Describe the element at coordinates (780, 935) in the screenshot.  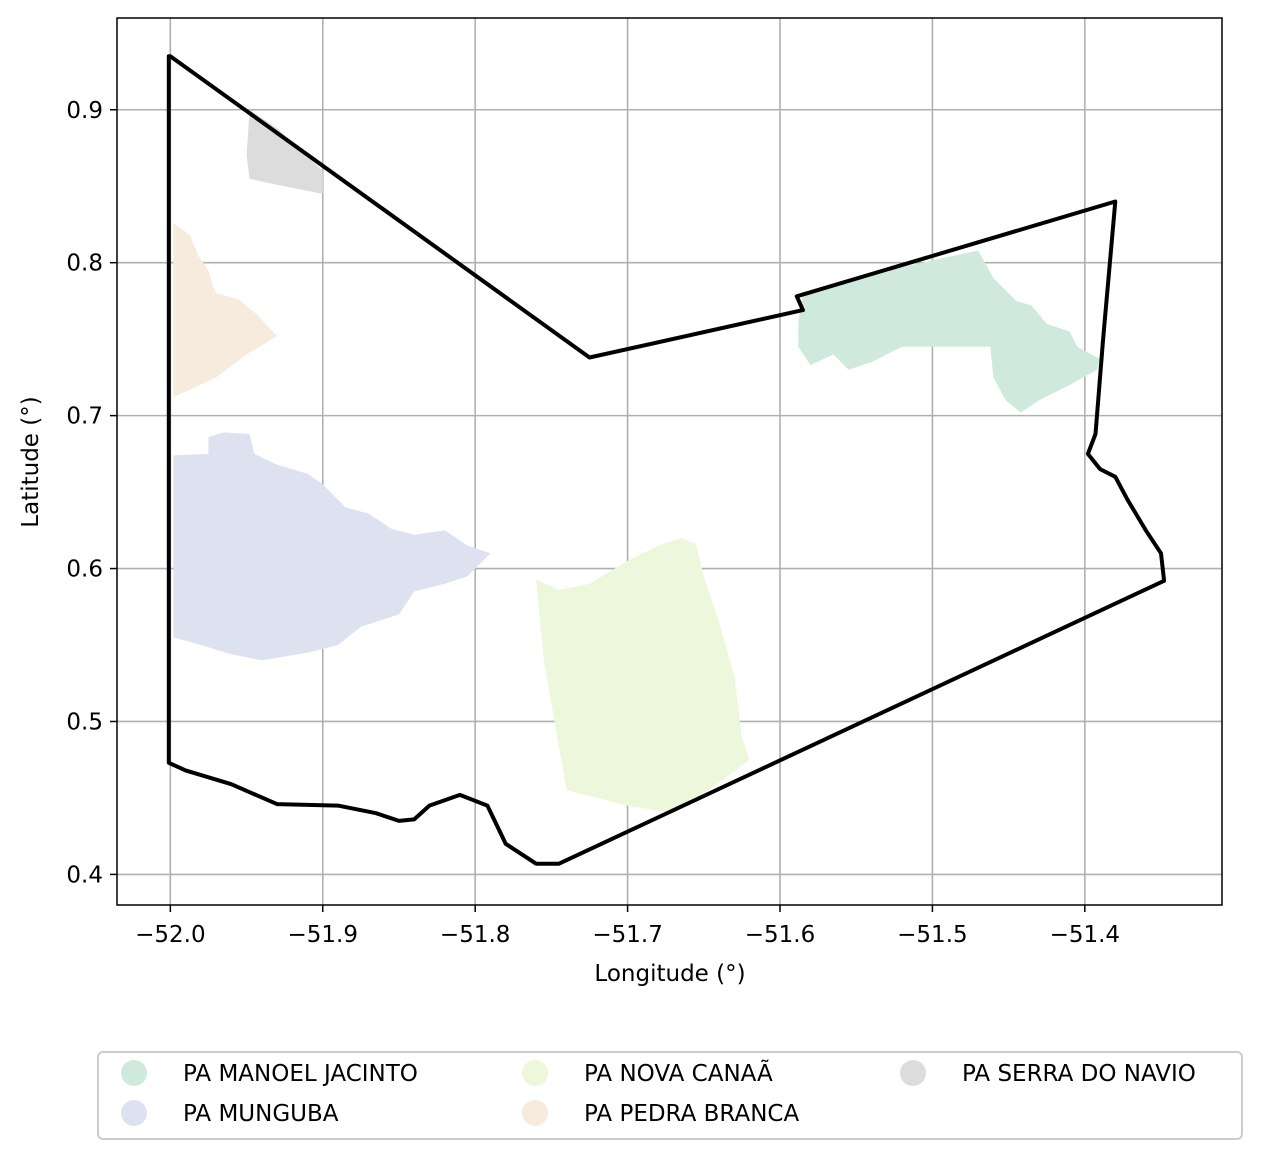
I see `x-tick-label: −51.6` at that location.